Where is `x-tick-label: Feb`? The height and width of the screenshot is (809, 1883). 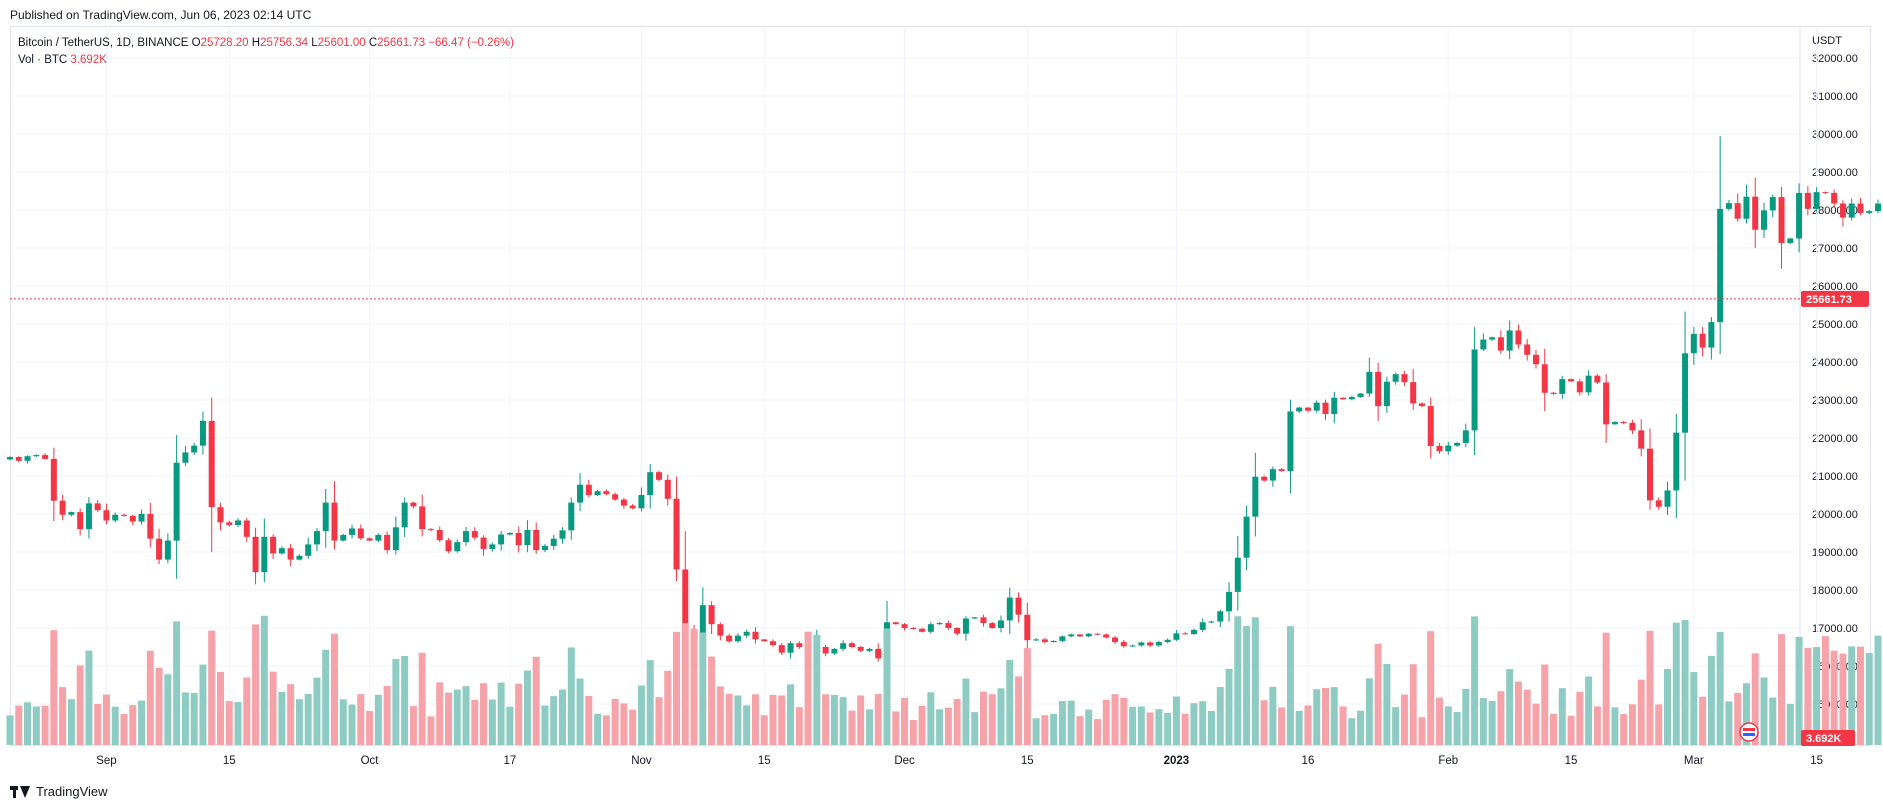
x-tick-label: Feb is located at coordinates (1448, 761).